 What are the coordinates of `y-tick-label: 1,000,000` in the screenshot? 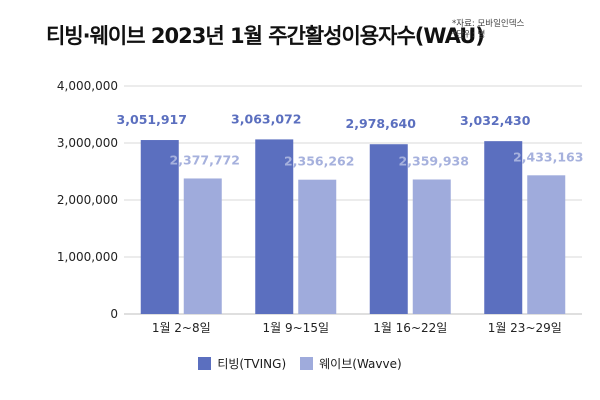 It's located at (87, 257).